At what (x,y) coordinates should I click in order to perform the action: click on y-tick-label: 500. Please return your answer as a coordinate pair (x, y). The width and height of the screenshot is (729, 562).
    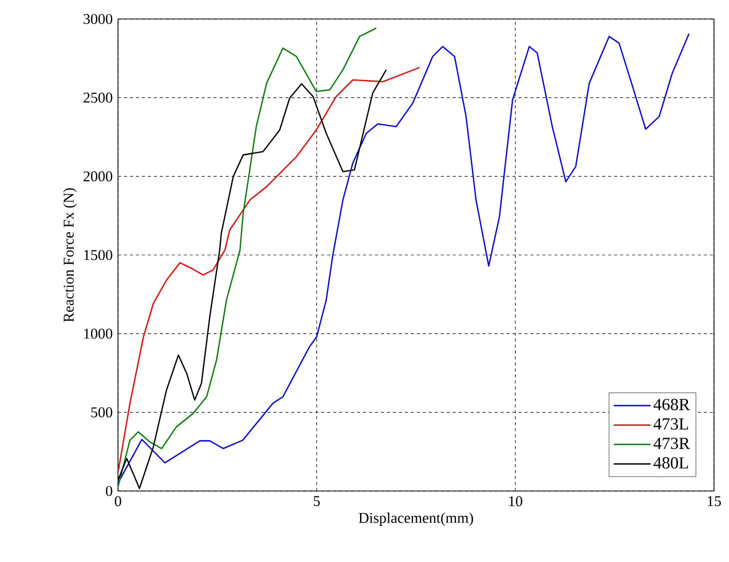
    Looking at the image, I should click on (101, 412).